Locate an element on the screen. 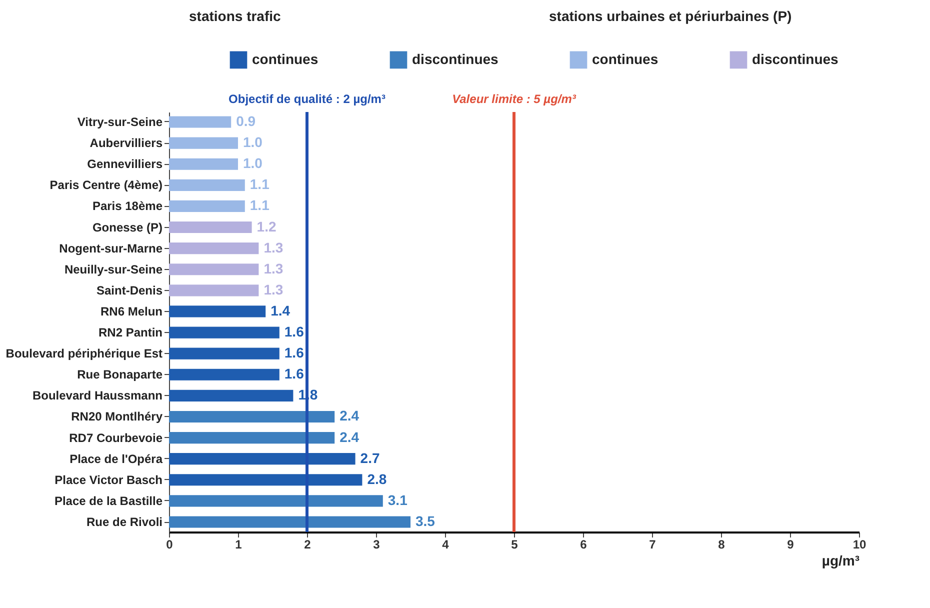  y-tick-label: Nogent-sur-Marne is located at coordinates (111, 248).